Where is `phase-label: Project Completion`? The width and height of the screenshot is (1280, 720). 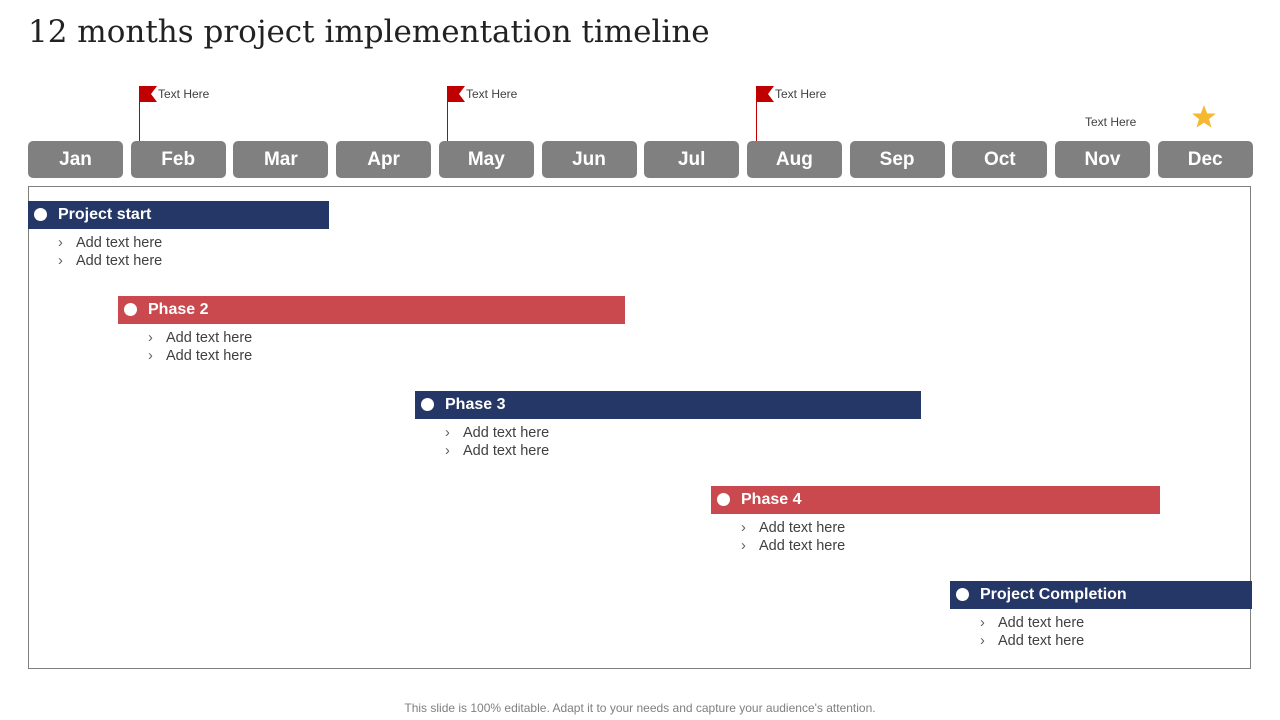
phase-label: Project Completion is located at coordinates (1053, 594).